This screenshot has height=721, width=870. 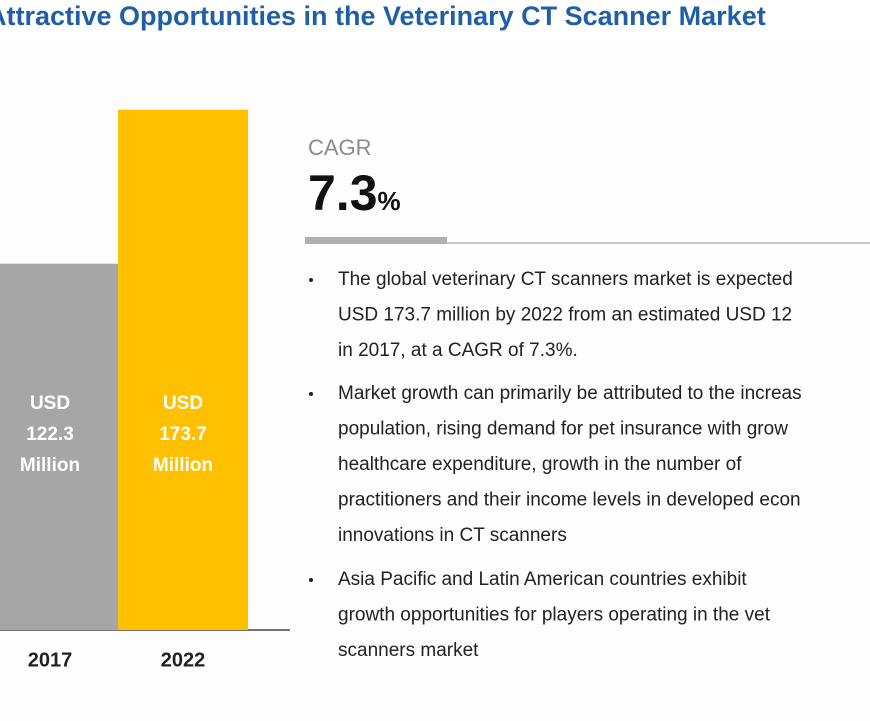 I want to click on cagr-label: CAGR, so click(x=340, y=147).